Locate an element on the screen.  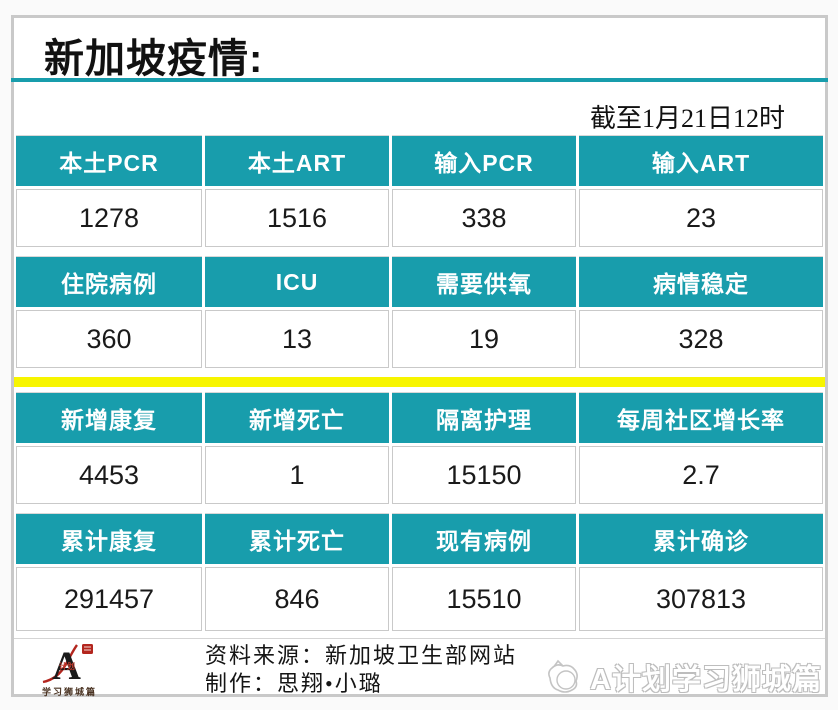
header-cell: 新增康复 is located at coordinates (109, 417).